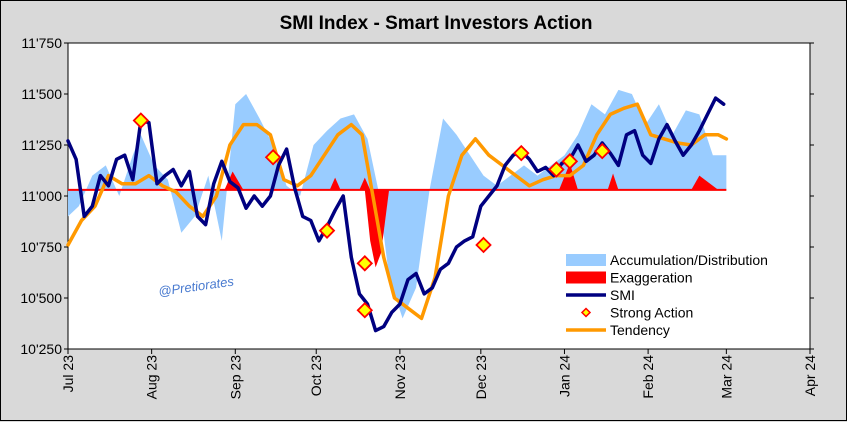  Describe the element at coordinates (586, 312) in the screenshot. I see `legend-swatch-strong-action` at that location.